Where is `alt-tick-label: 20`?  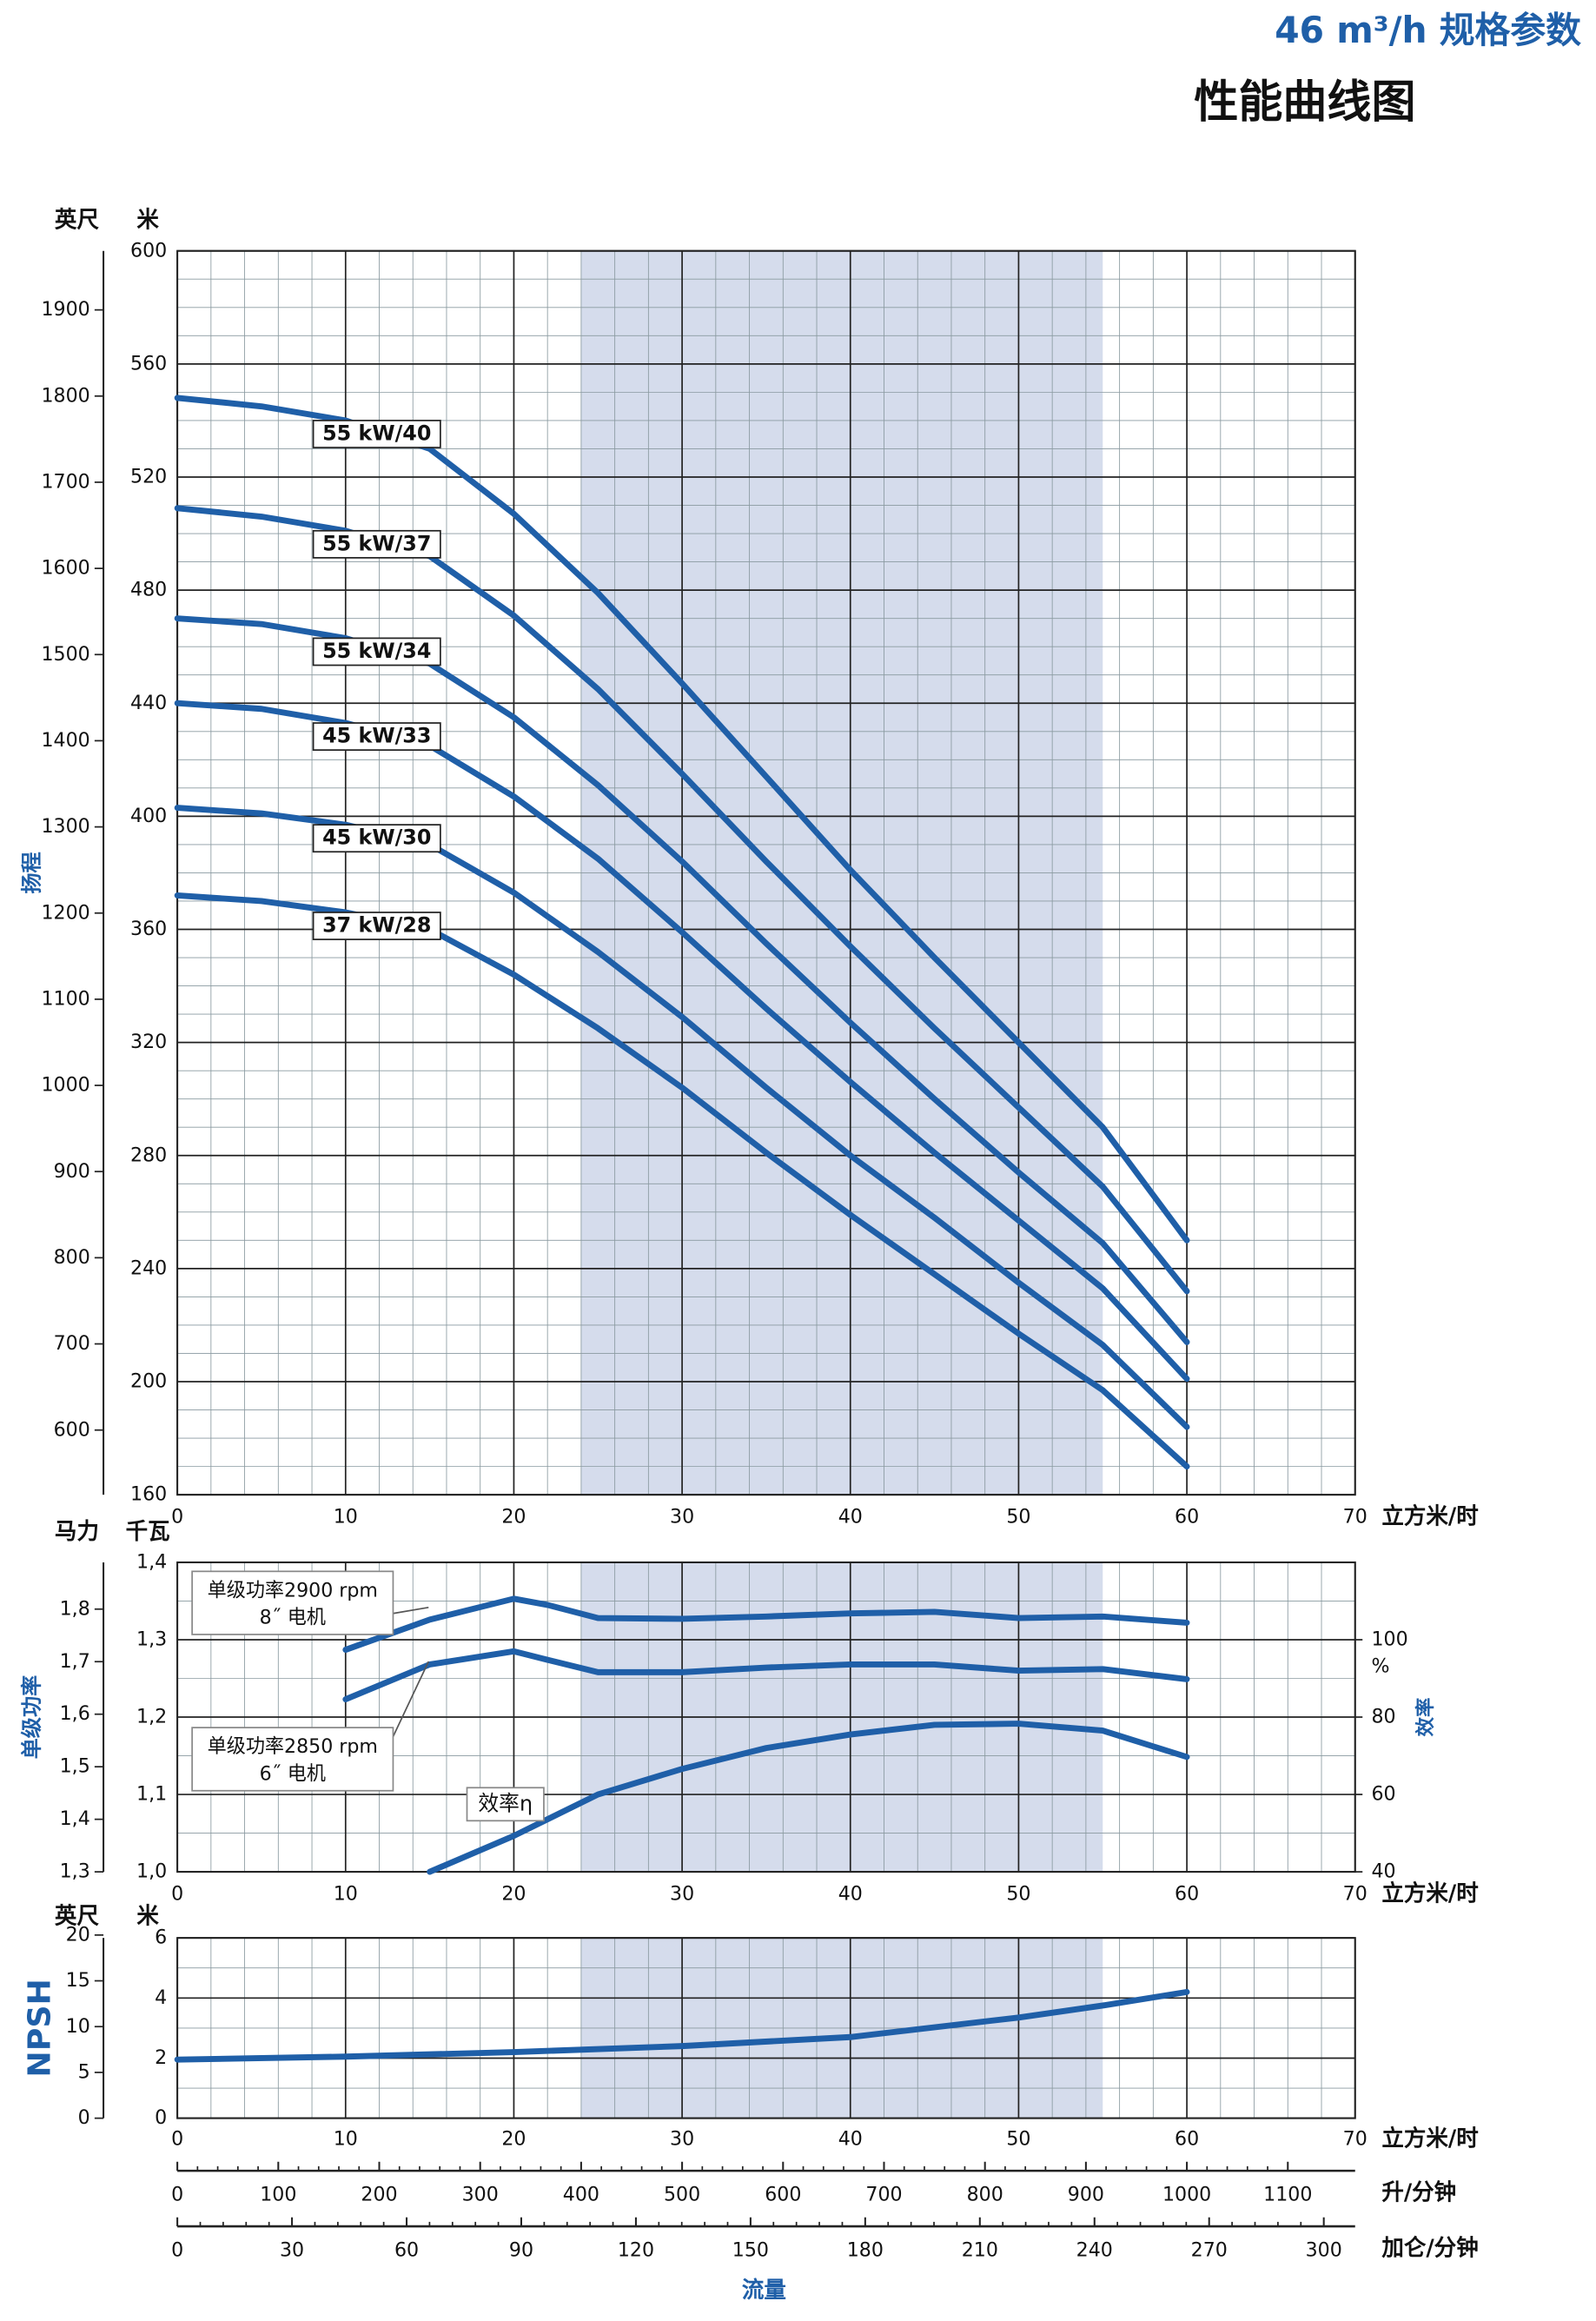 alt-tick-label: 20 is located at coordinates (78, 1934).